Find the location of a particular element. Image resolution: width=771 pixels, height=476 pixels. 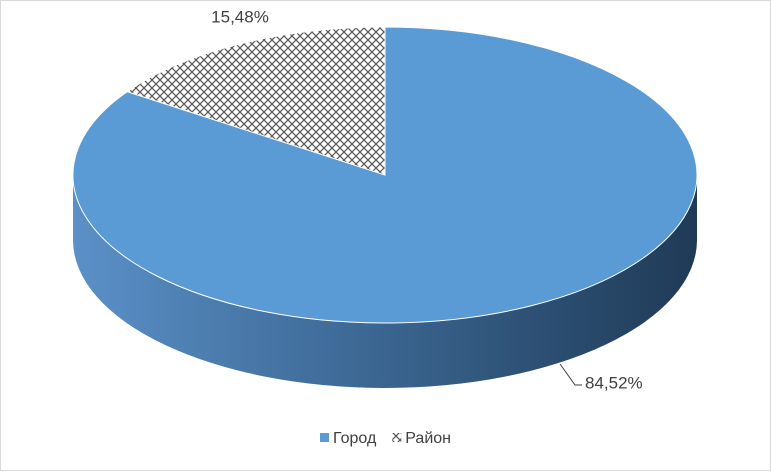

data-label: 84,52% is located at coordinates (614, 382).